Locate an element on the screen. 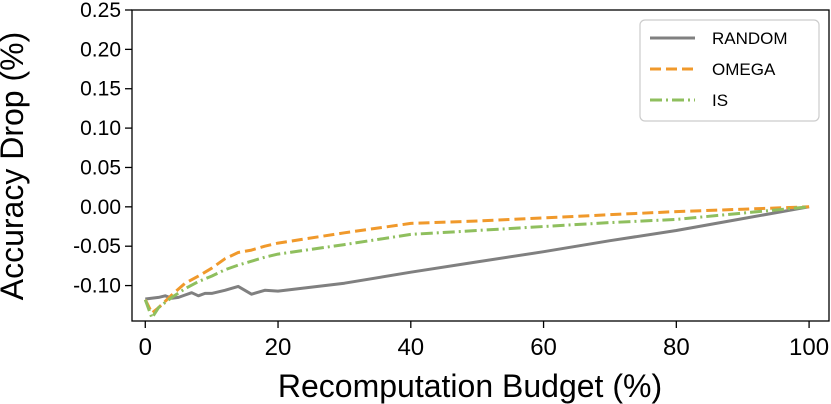 This screenshot has width=831, height=404. x-tick-label: 60 is located at coordinates (543, 347).